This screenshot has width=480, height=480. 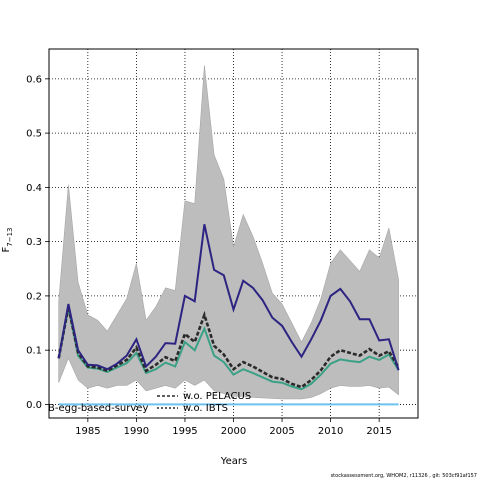 What do you see at coordinates (184, 431) in the screenshot?
I see `x-tick-label: 1995` at bounding box center [184, 431].